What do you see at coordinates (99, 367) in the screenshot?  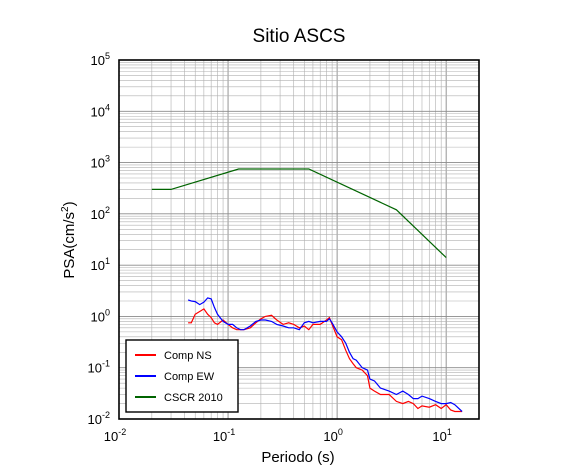 I see `y-tick-label: 10⁻¹` at bounding box center [99, 367].